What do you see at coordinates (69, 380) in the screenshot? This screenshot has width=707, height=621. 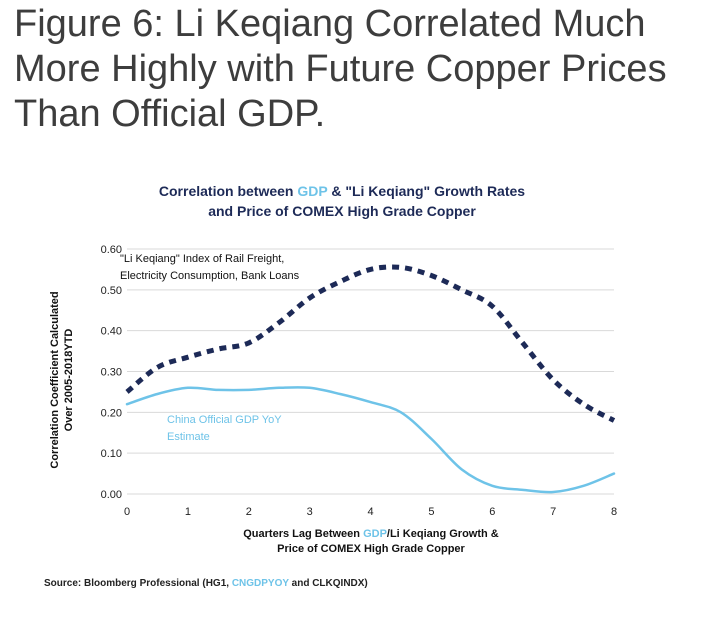 I see `y-axis-label-line2: Over 2005-2018YTD` at bounding box center [69, 380].